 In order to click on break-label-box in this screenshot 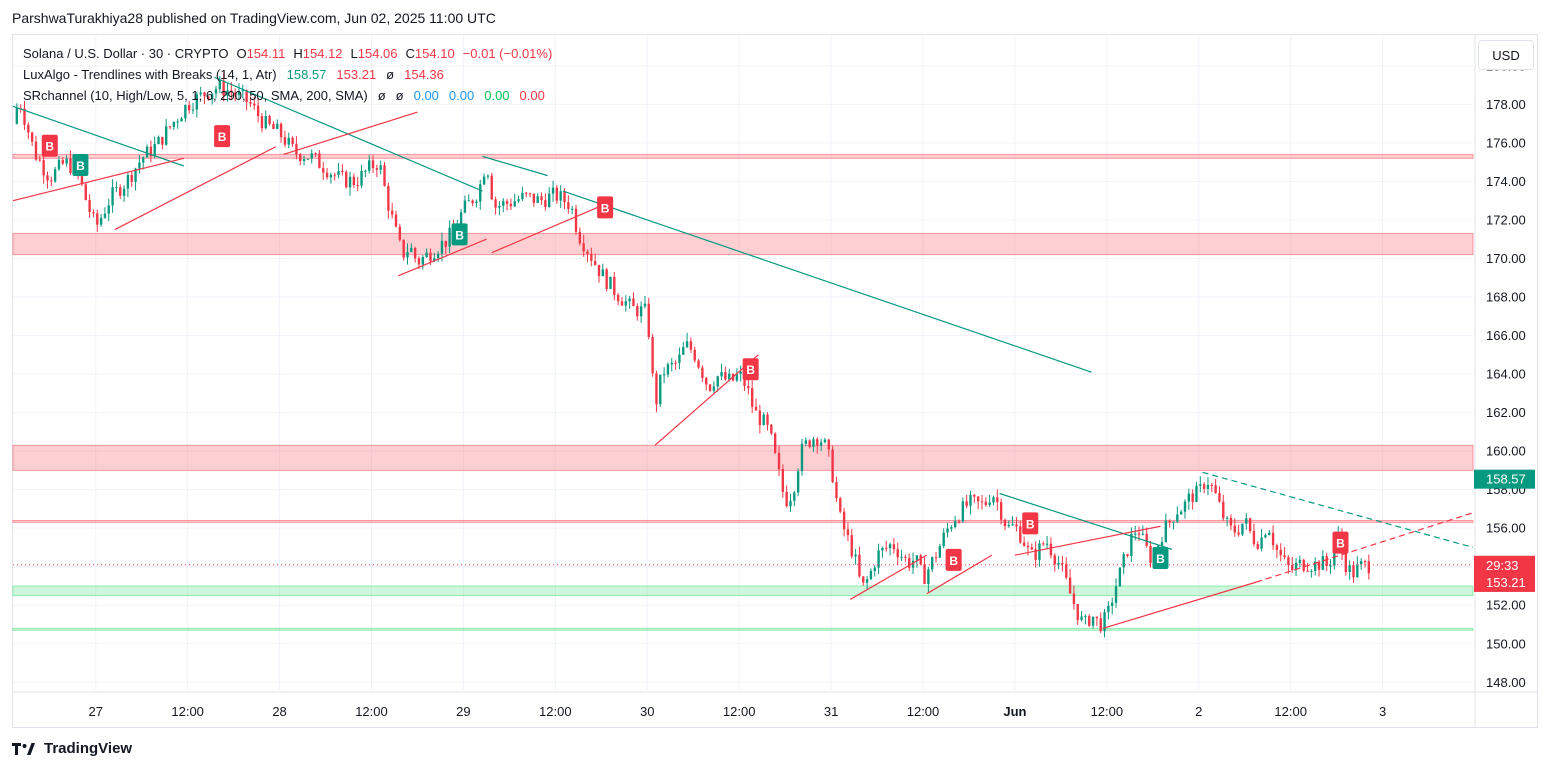, I will do `click(953, 559)`.